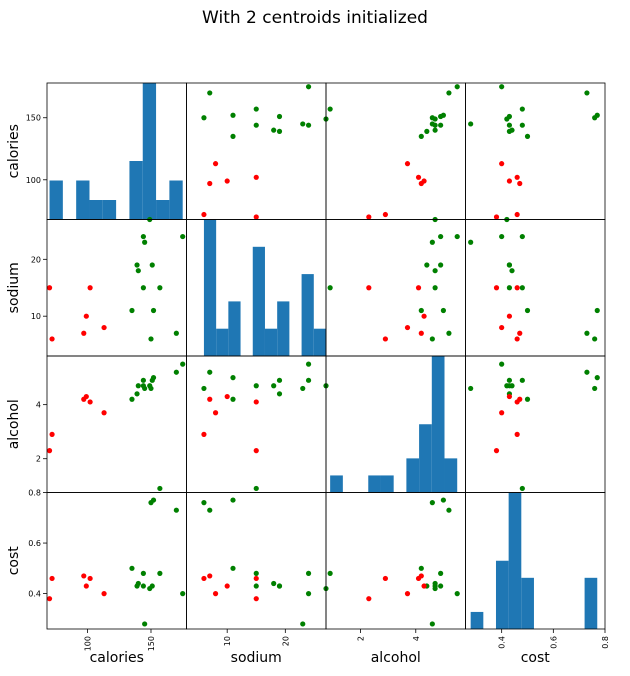 This screenshot has width=630, height=676. Describe the element at coordinates (14, 151) in the screenshot. I see `y-axis-label: calories` at that location.